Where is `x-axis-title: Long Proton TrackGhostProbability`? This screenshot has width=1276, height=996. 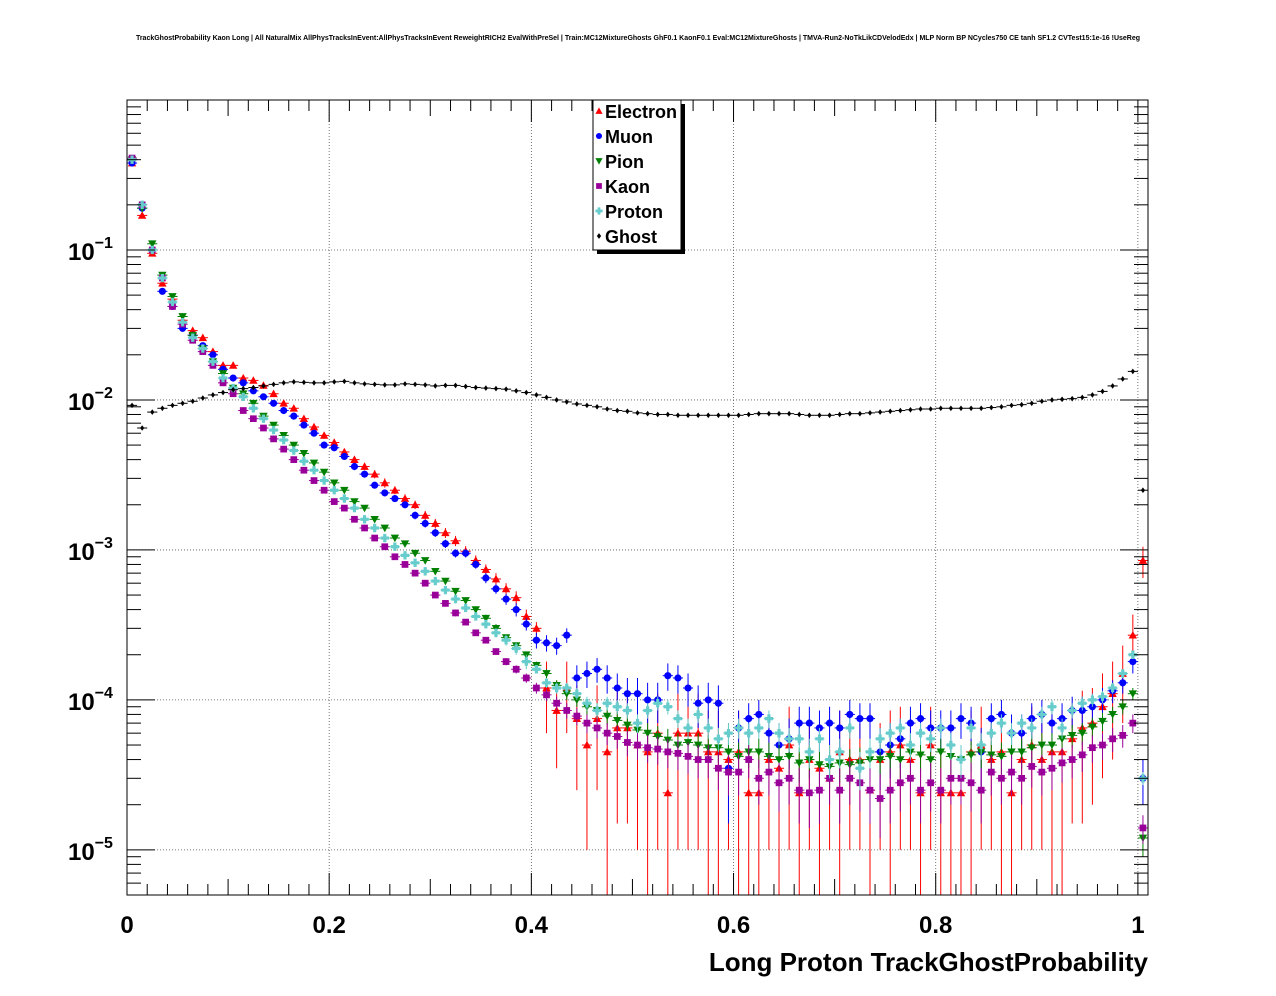
x-axis-title: Long Proton TrackGhostProbability is located at coordinates (929, 962).